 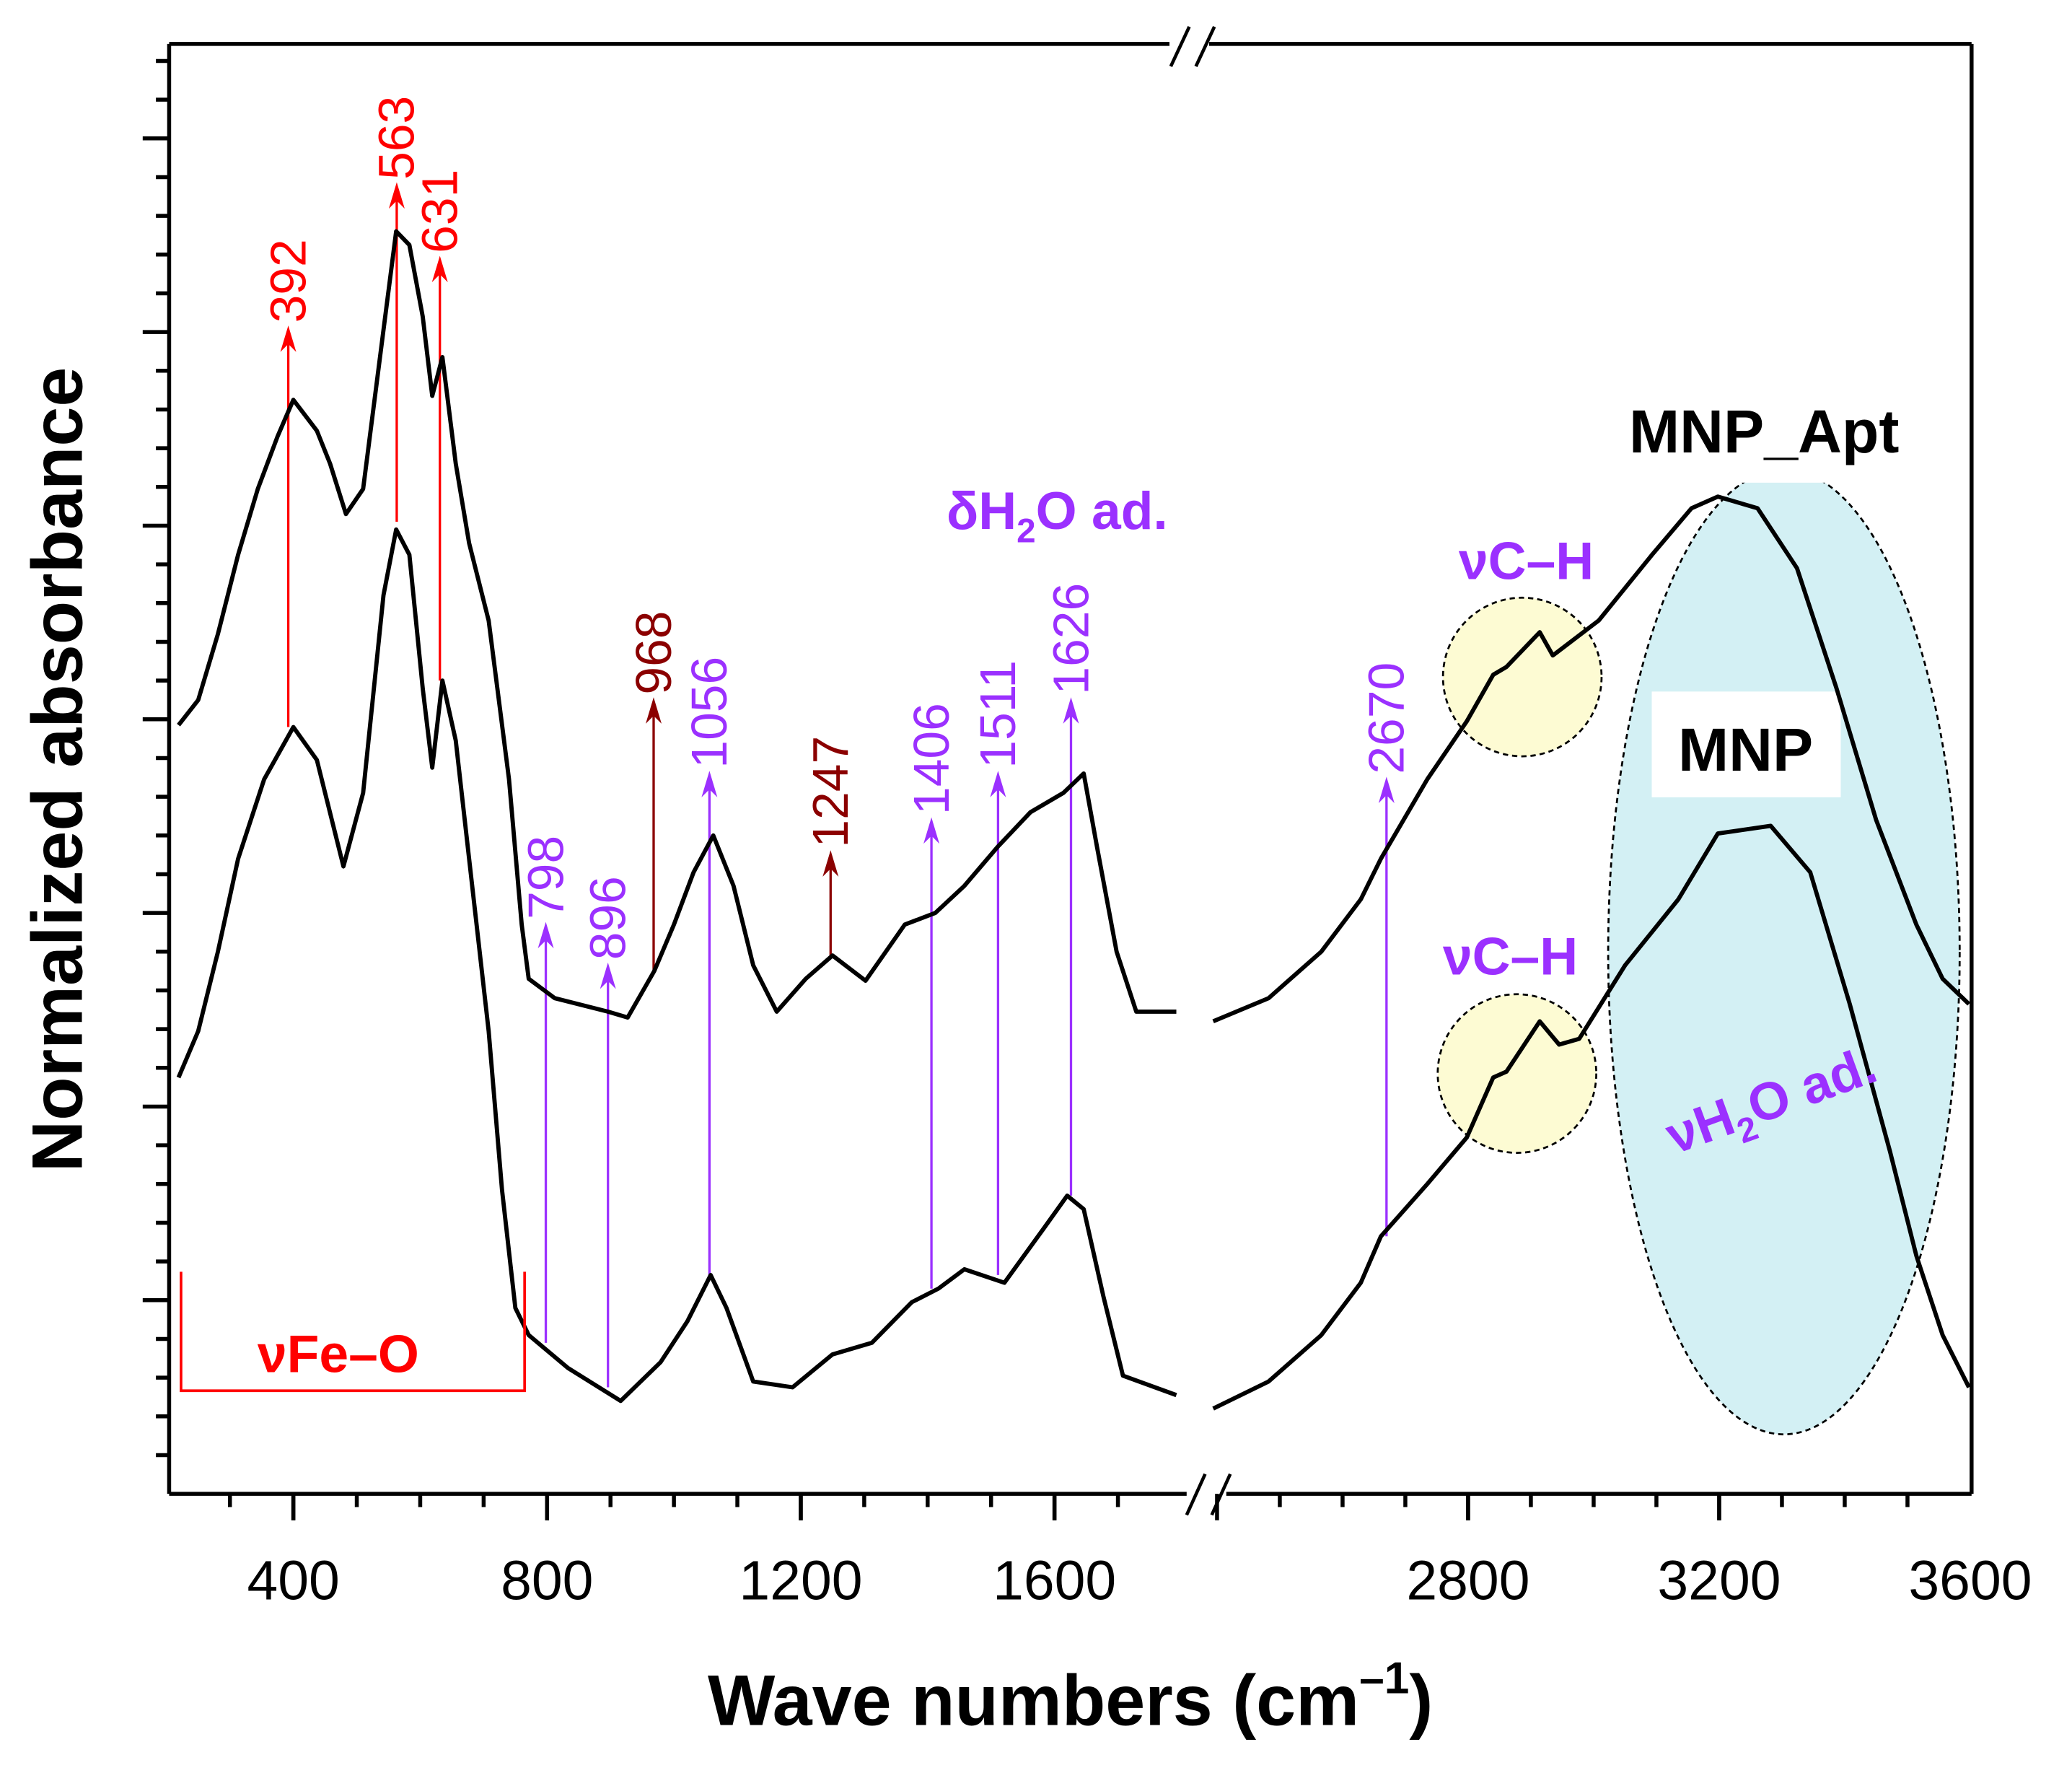 I want to click on series-label-mnp-apt: MNP_Apt, so click(x=1764, y=432).